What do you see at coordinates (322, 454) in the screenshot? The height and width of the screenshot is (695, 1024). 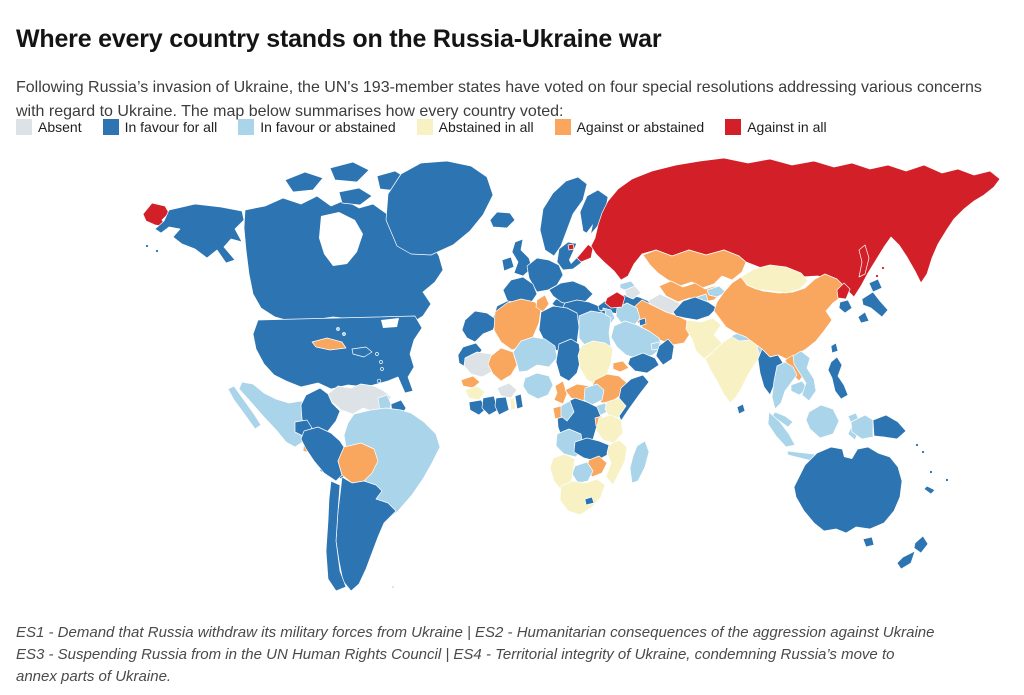 I see `country-peru` at bounding box center [322, 454].